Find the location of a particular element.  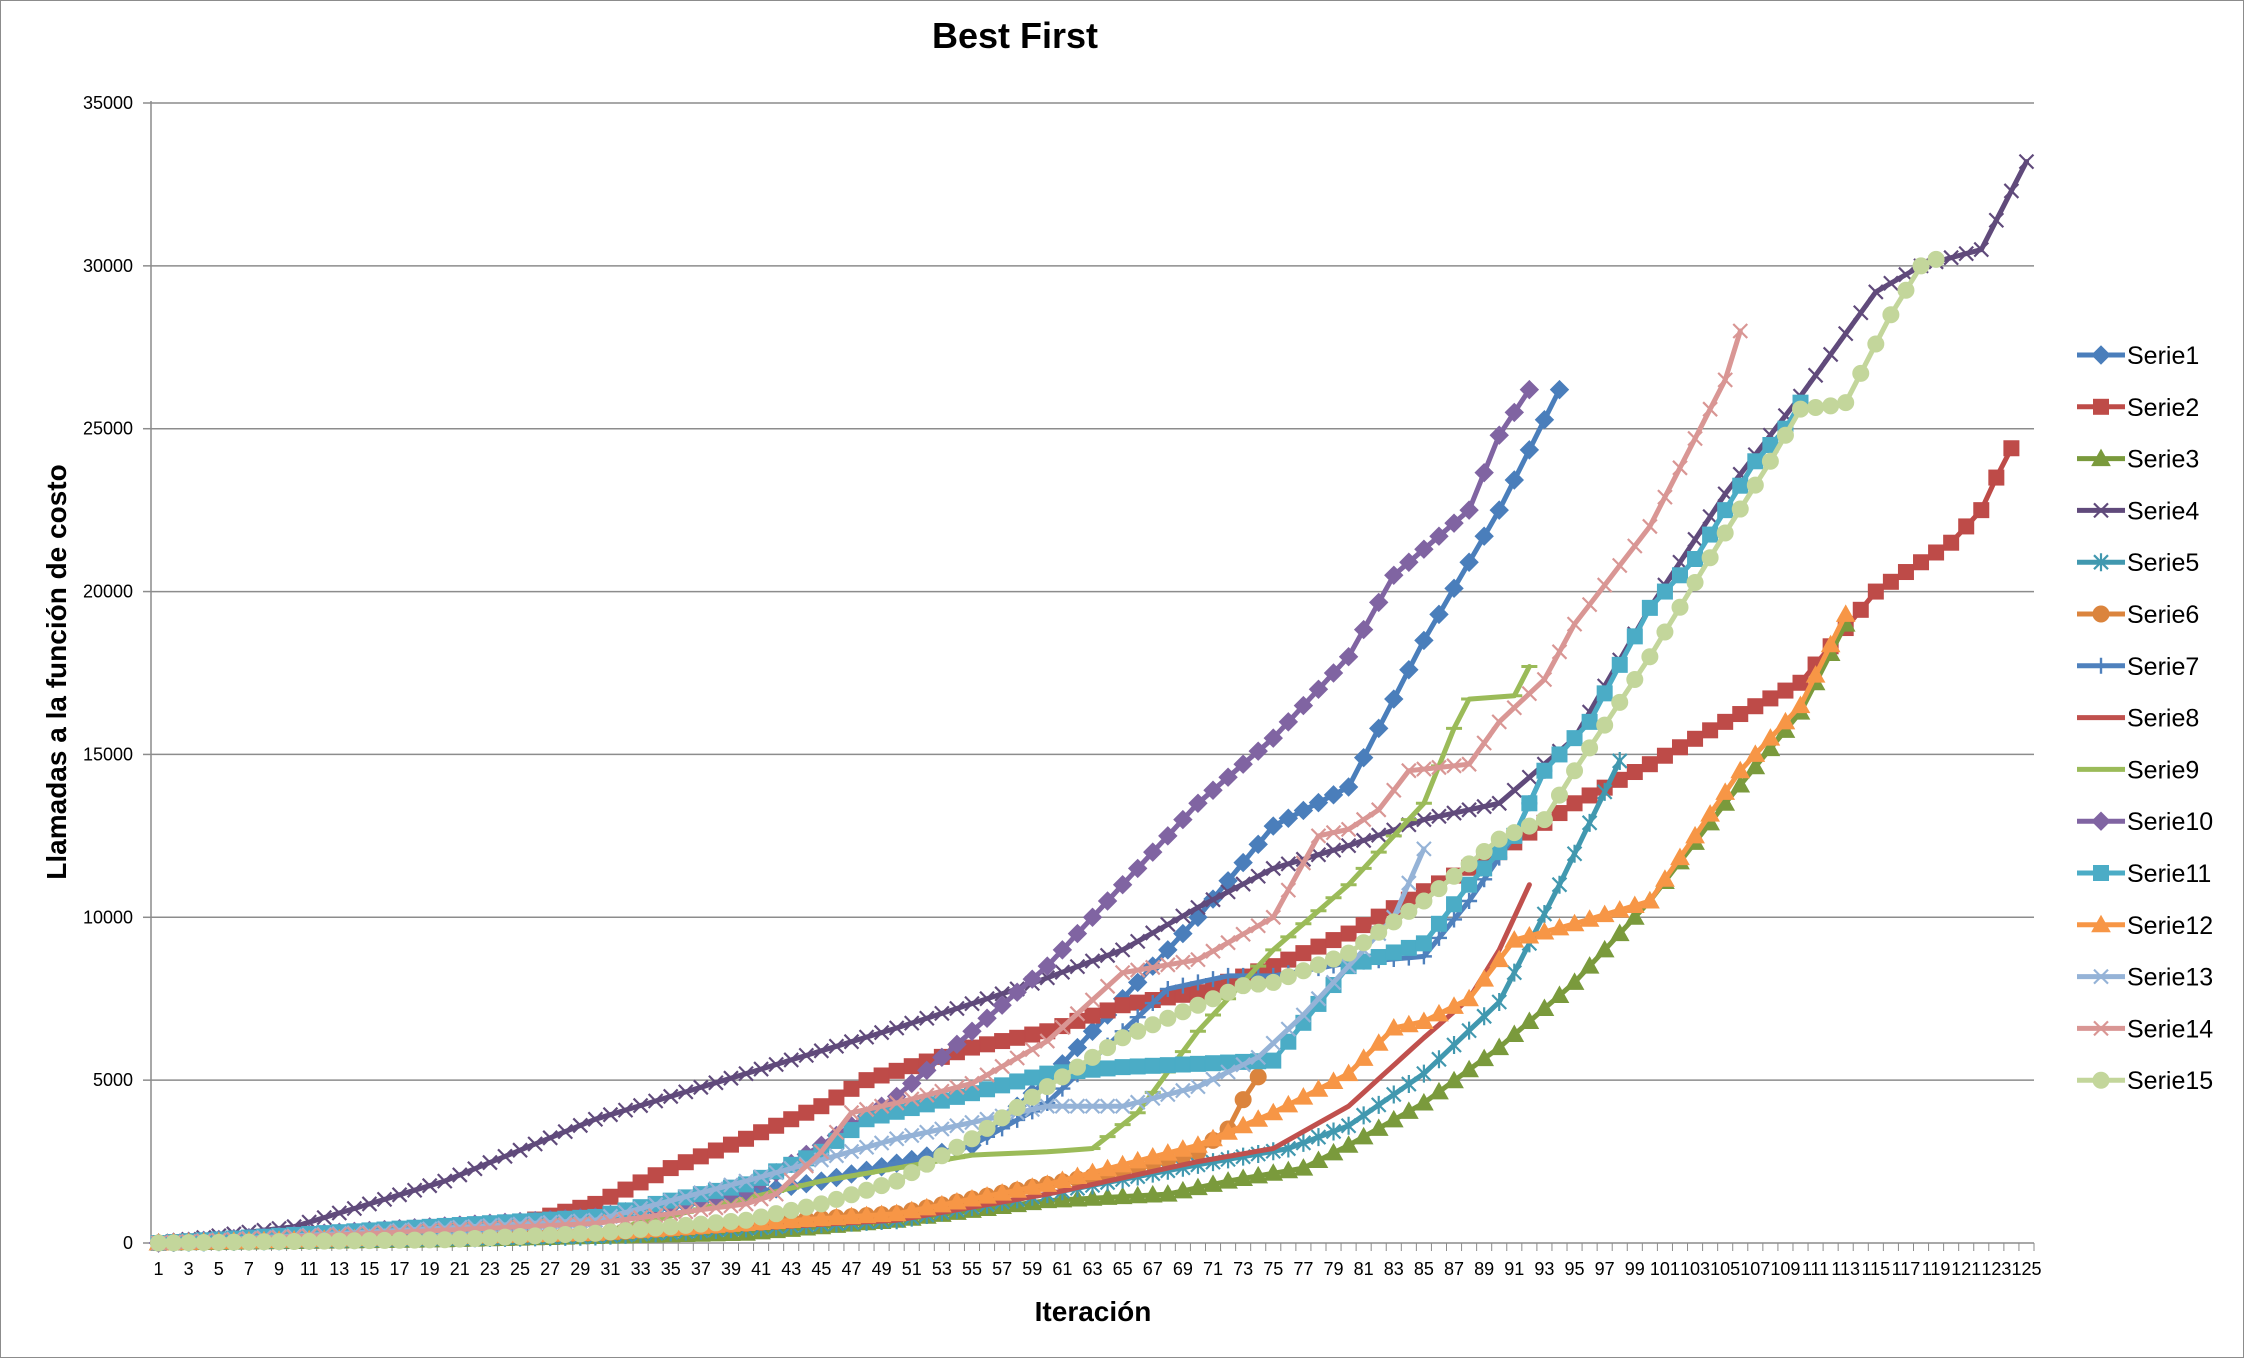

y-tick-label: 35000 is located at coordinates (108, 103).